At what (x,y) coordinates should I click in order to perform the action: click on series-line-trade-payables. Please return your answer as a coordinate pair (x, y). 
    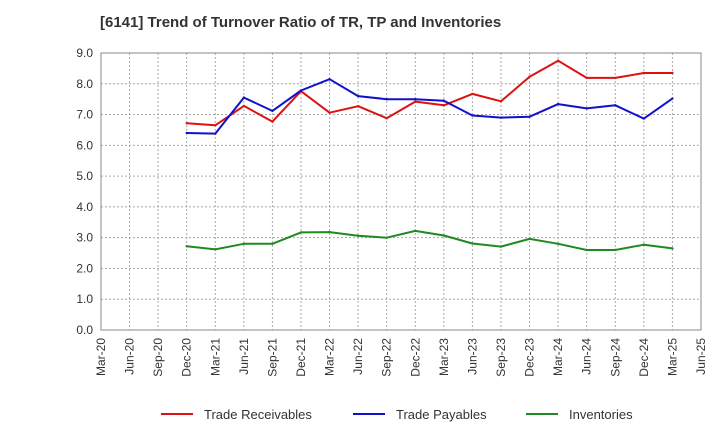
    Looking at the image, I should click on (429, 106).